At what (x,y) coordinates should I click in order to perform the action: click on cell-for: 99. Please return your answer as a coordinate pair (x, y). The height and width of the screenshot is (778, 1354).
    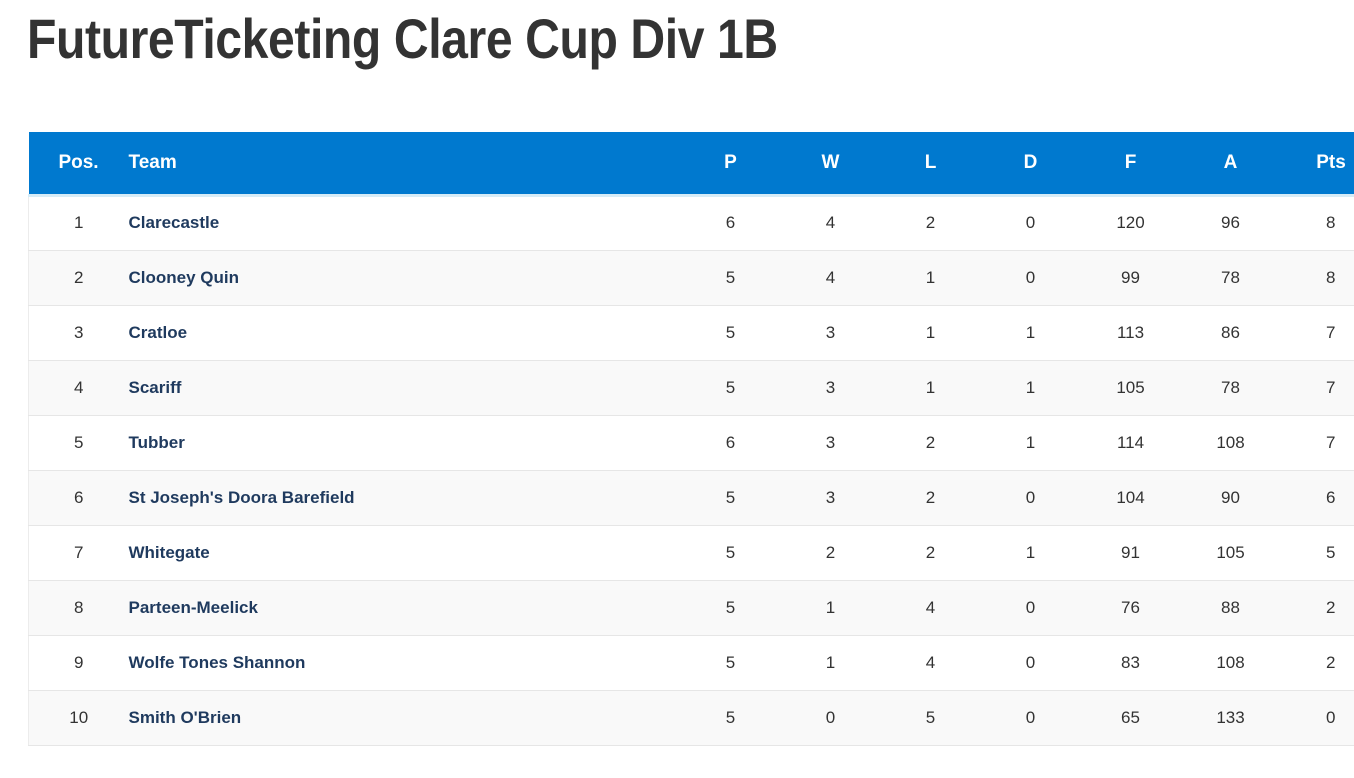
    Looking at the image, I should click on (1130, 278).